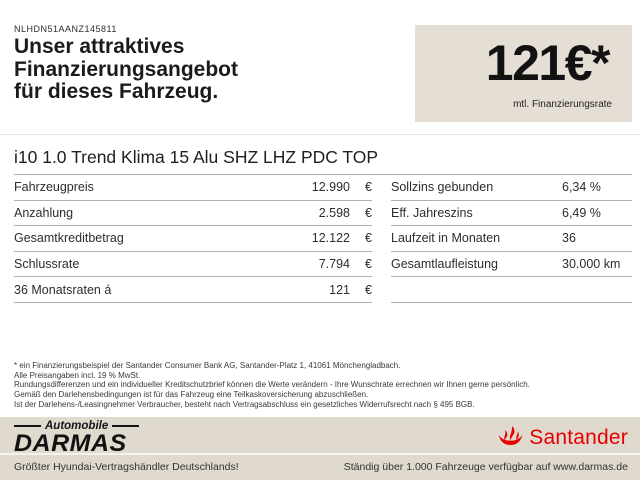 Image resolution: width=640 pixels, height=480 pixels. I want to click on table-row: Laufzeit in Monaten 36, so click(511, 239).